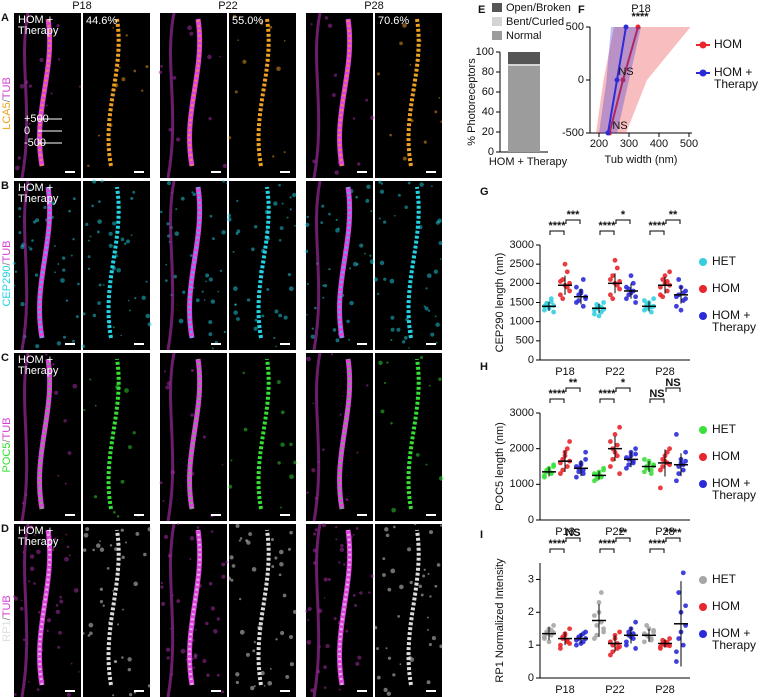 The image size is (767, 697). What do you see at coordinates (724, 261) in the screenshot?
I see `legend-label-box: HET` at bounding box center [724, 261].